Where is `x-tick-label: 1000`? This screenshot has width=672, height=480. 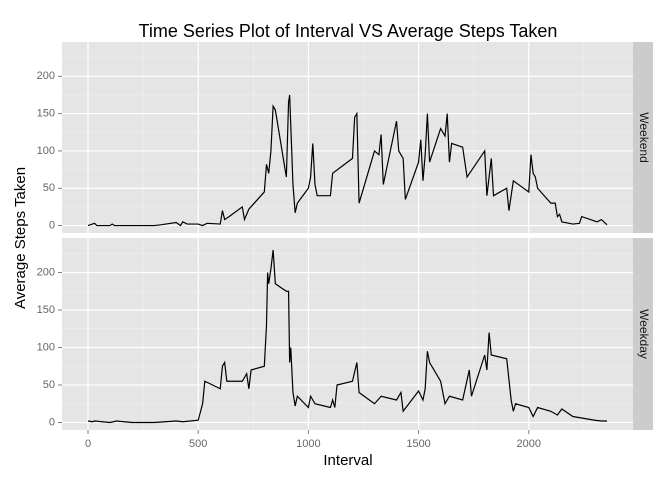 x-tick-label: 1000 is located at coordinates (308, 444).